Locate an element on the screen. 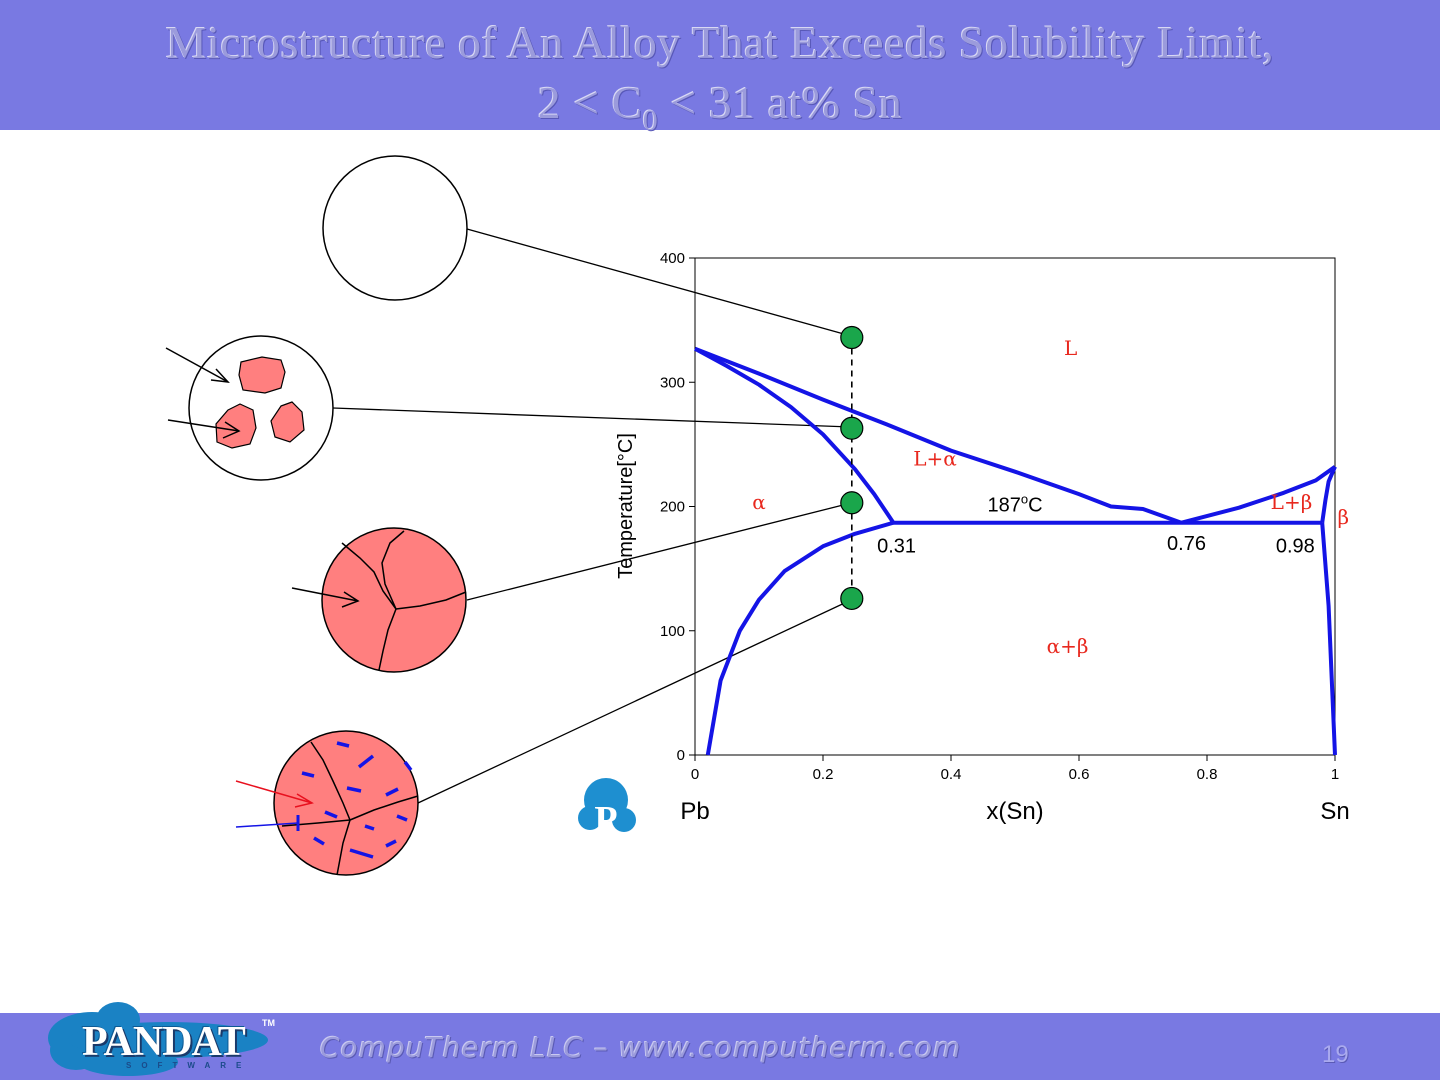  x-tick-label: 1 is located at coordinates (1335, 774).